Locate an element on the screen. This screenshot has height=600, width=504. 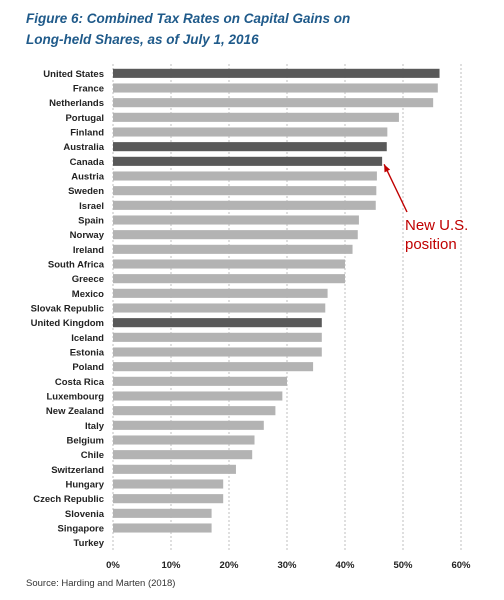
category-label: South Africa is located at coordinates (76, 265).